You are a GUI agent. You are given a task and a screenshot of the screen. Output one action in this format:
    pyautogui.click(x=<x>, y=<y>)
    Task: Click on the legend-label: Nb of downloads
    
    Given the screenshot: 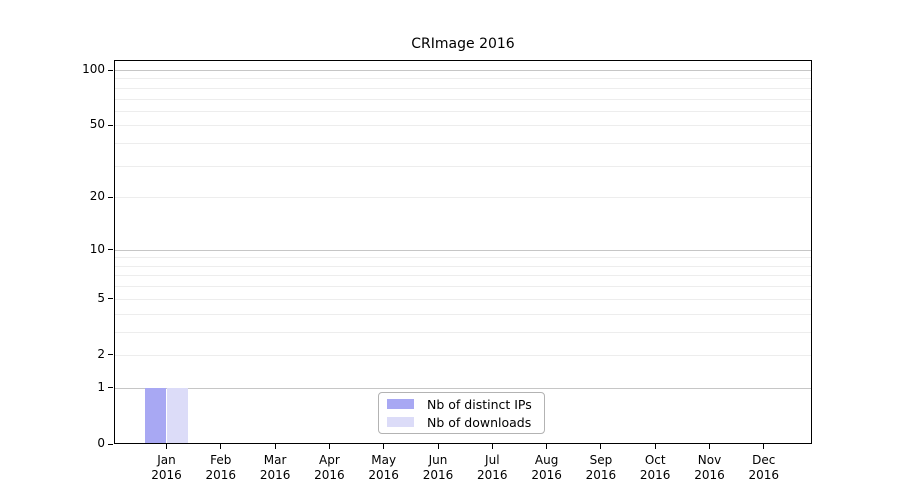 What is the action you would take?
    pyautogui.click(x=479, y=422)
    